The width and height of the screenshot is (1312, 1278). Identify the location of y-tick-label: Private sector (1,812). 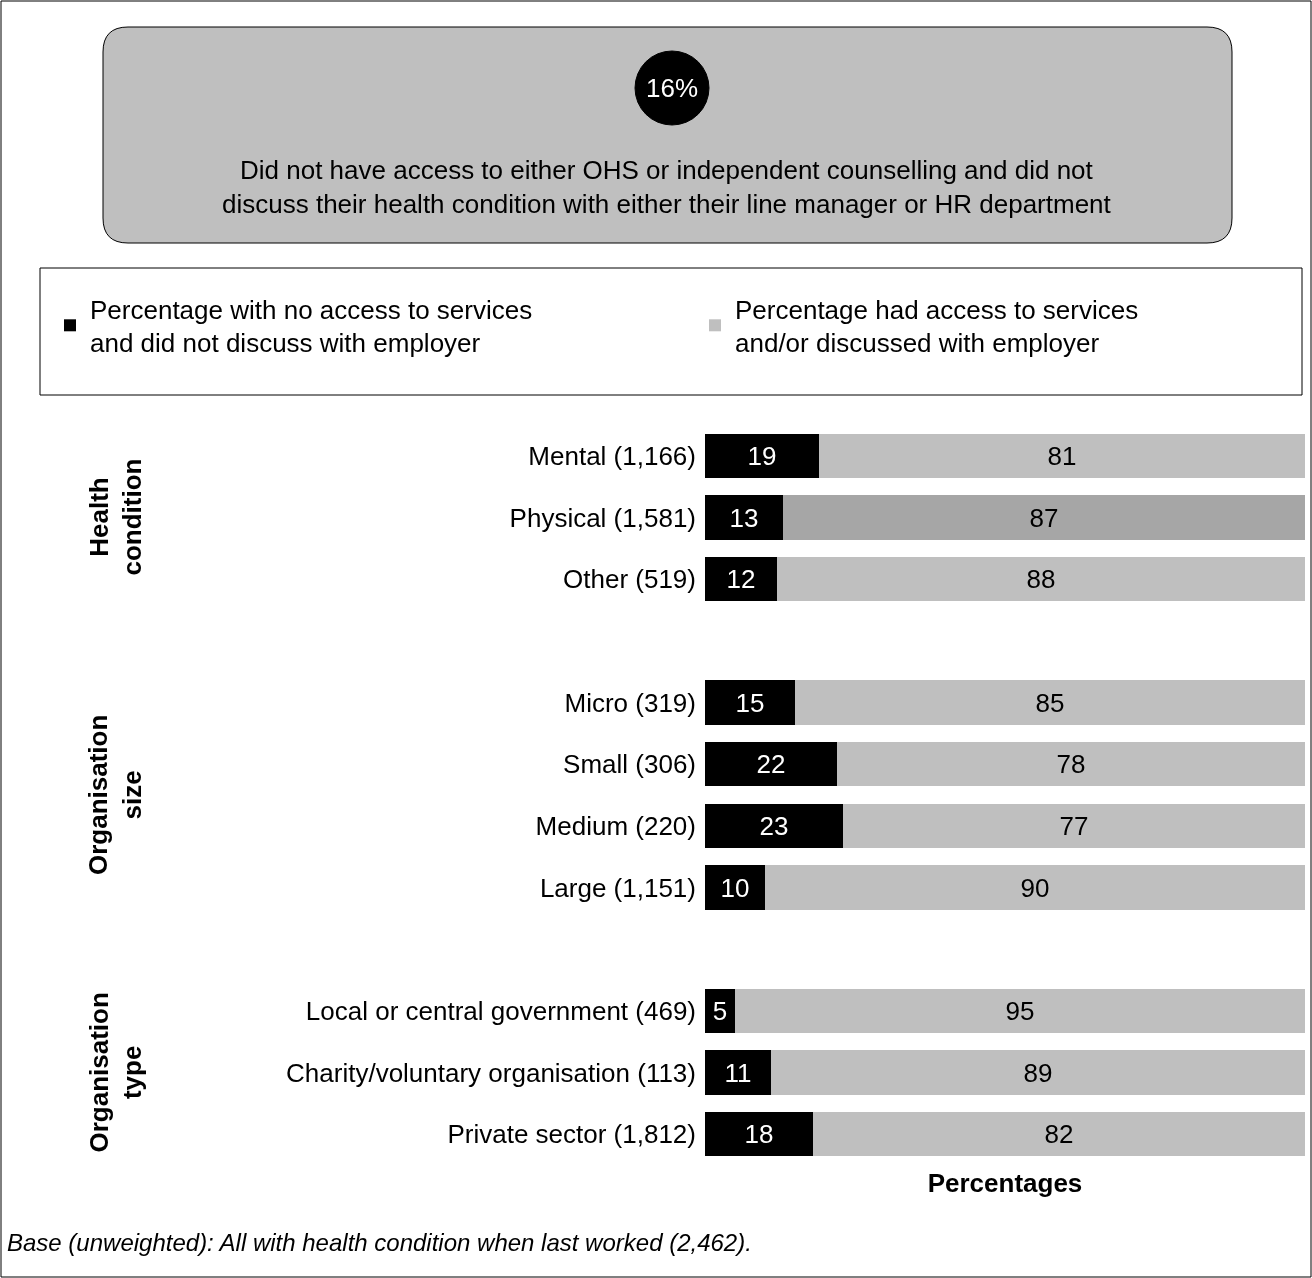
(571, 1134).